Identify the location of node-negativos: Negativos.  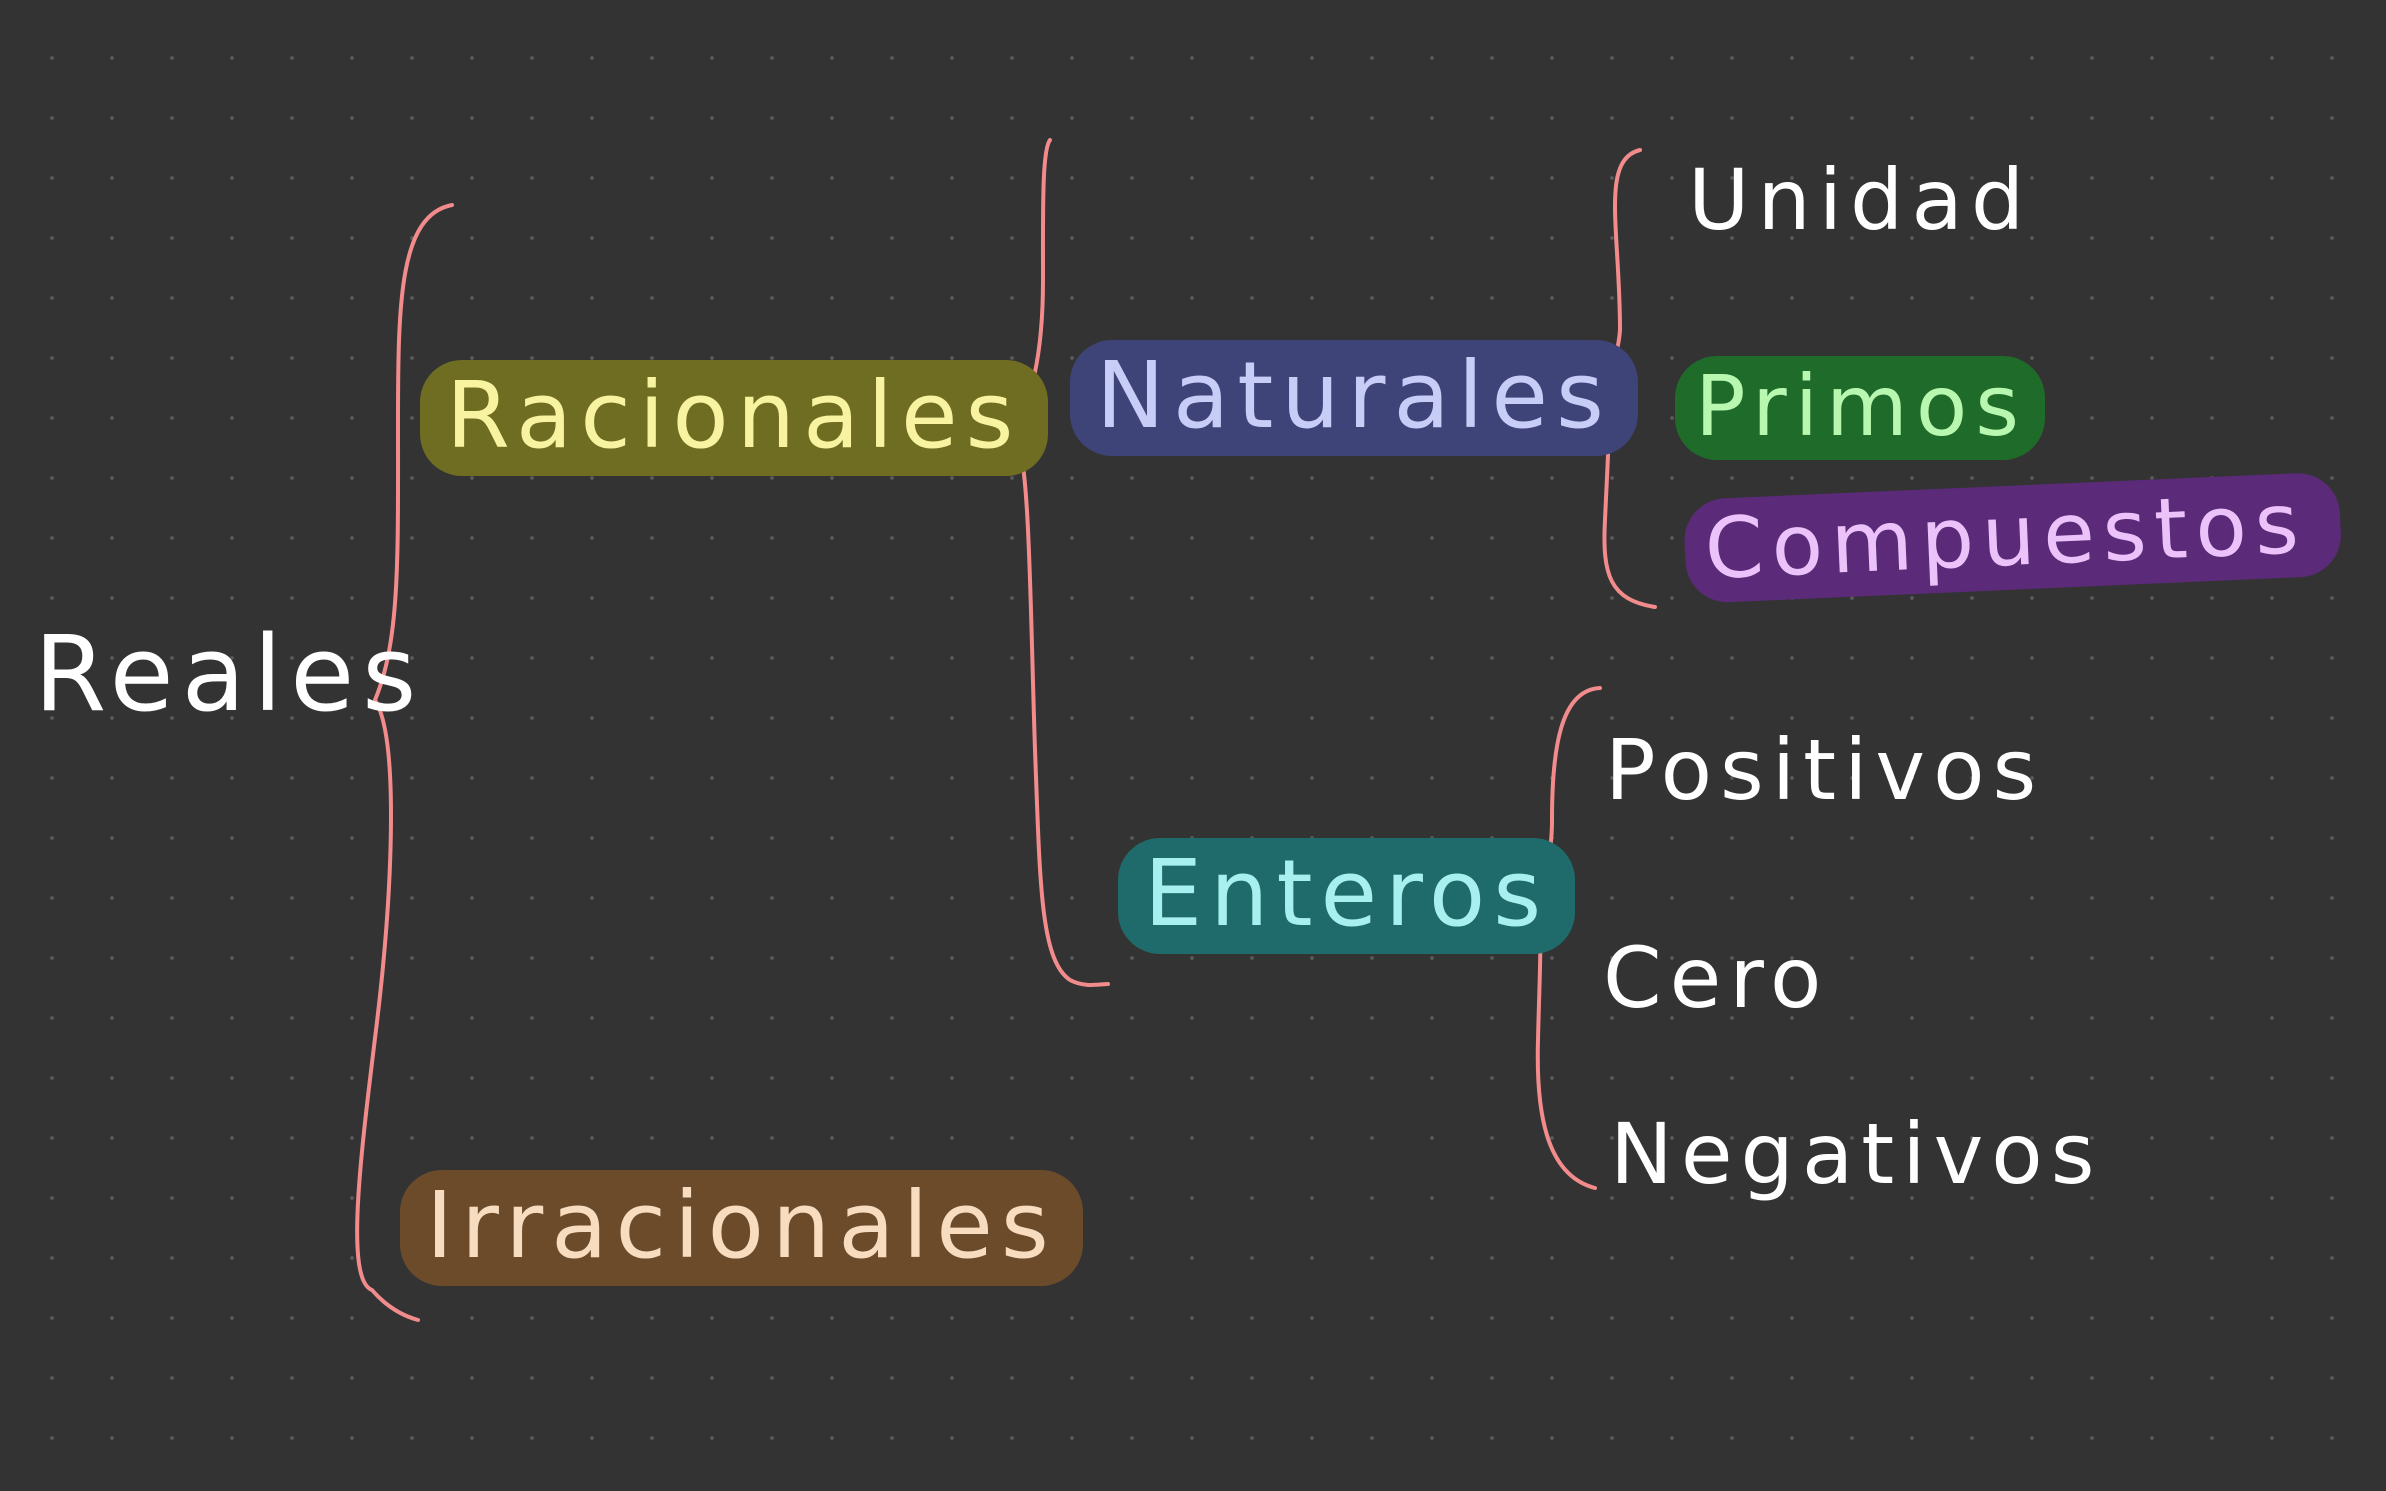
(1856, 1154).